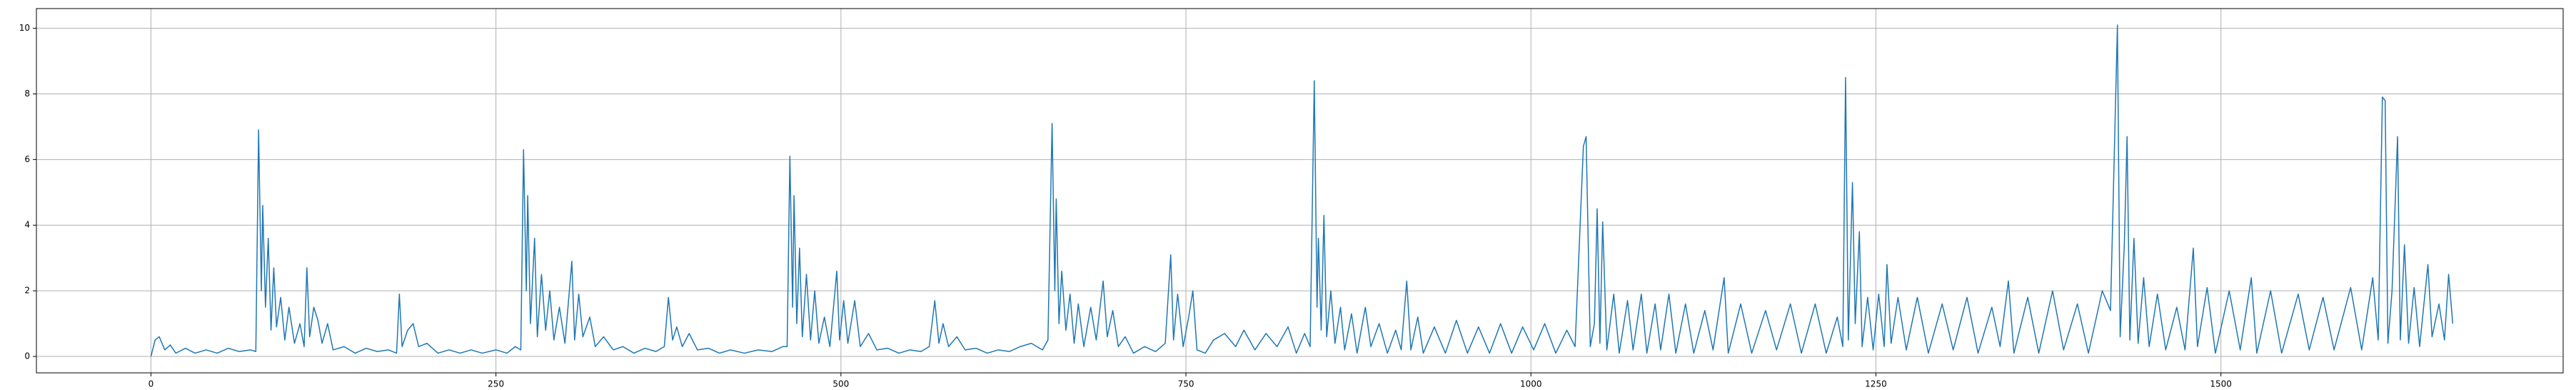  What do you see at coordinates (27, 159) in the screenshot?
I see `y-tick-label: 6` at bounding box center [27, 159].